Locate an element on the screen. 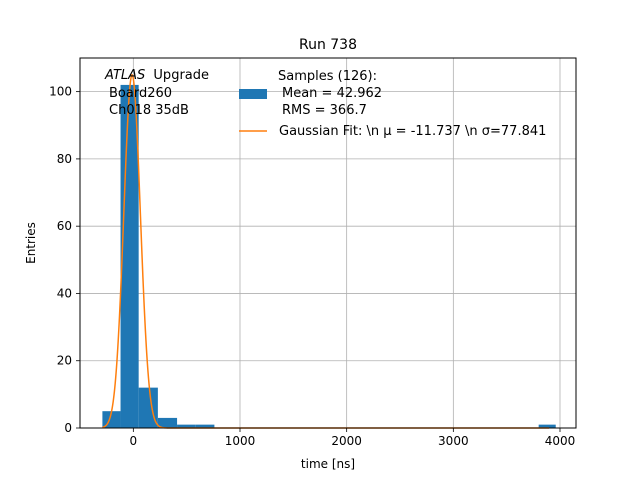  x-tick-label: 4000 is located at coordinates (560, 441).